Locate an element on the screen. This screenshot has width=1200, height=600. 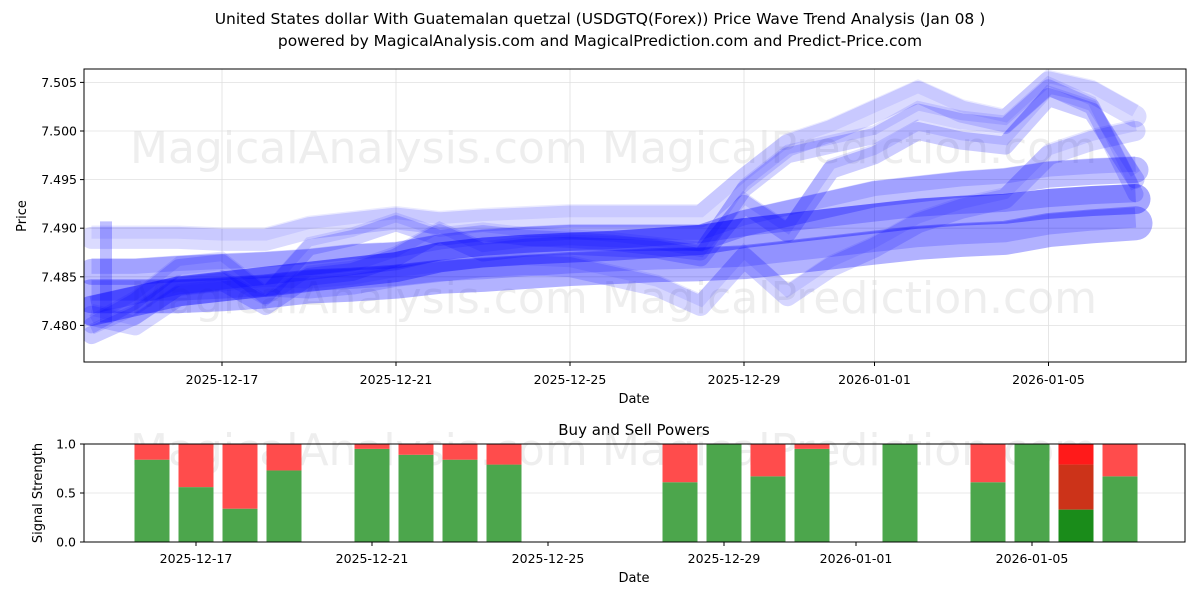
y-tick-label: 7.500 is located at coordinates (59, 131).